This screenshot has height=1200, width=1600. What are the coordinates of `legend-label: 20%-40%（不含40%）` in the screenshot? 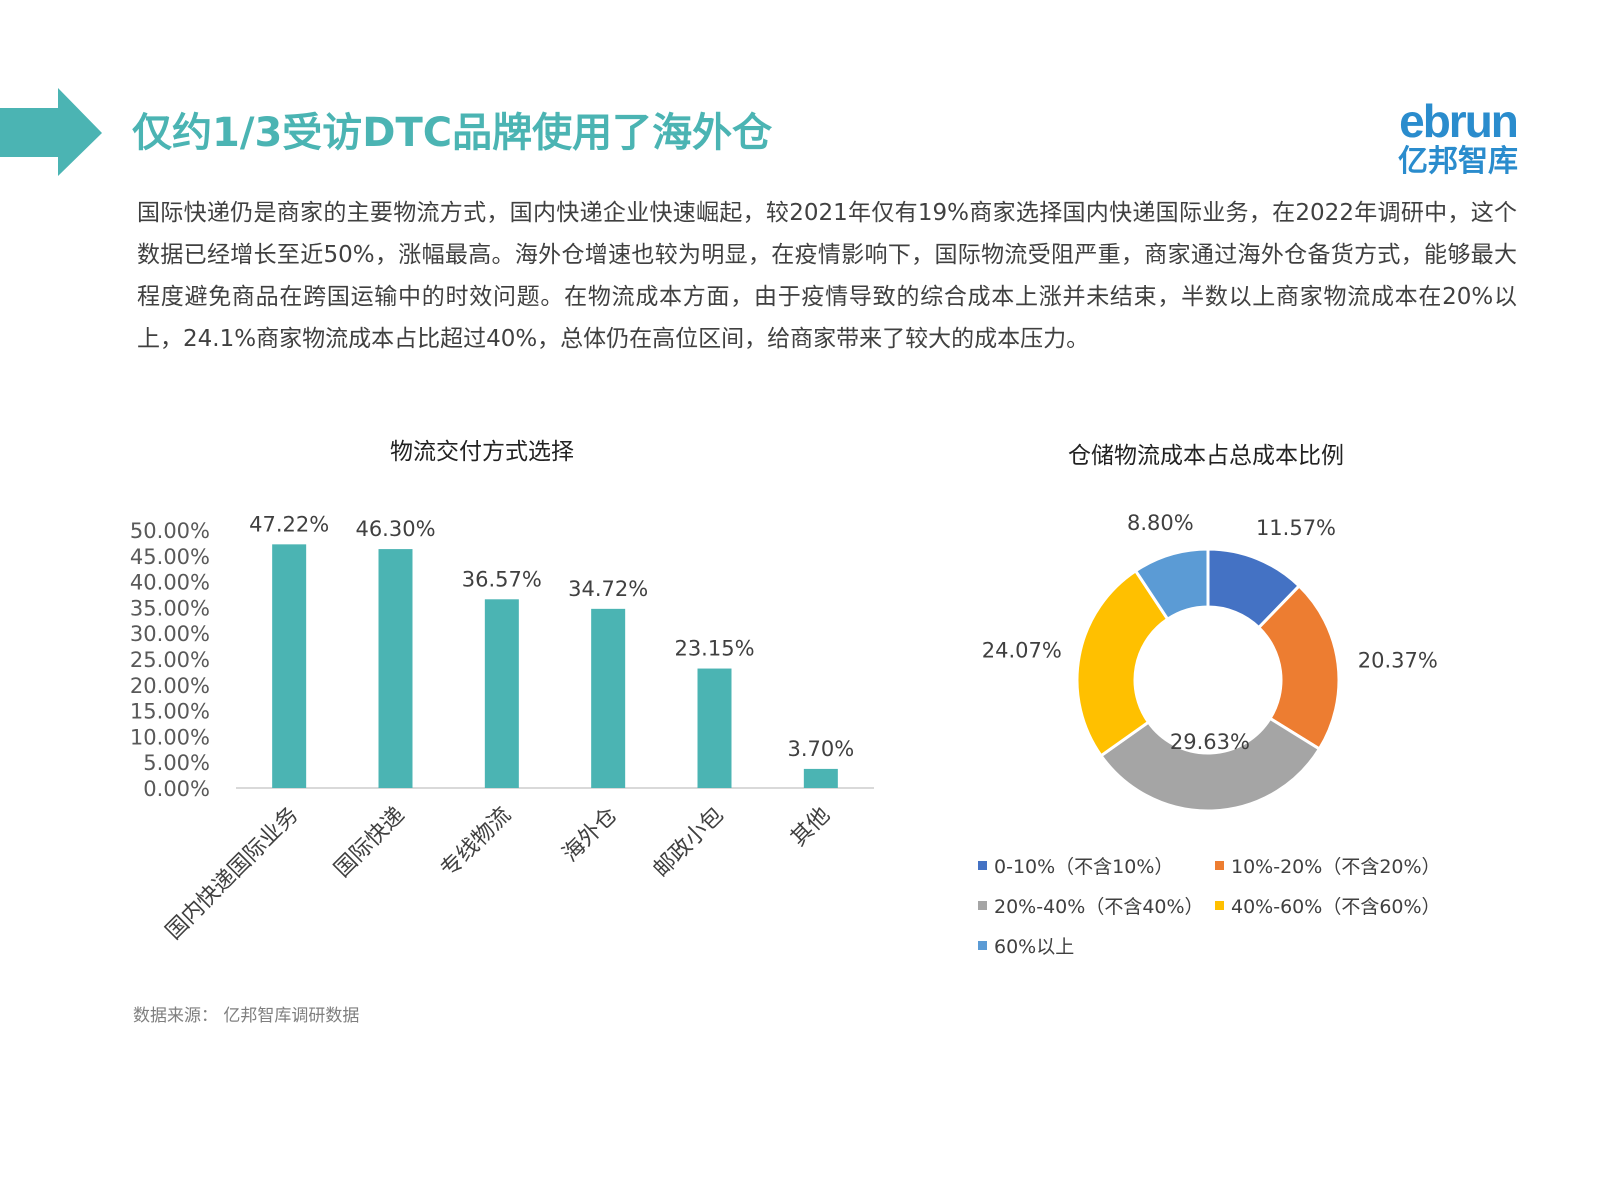 It's located at (1099, 907).